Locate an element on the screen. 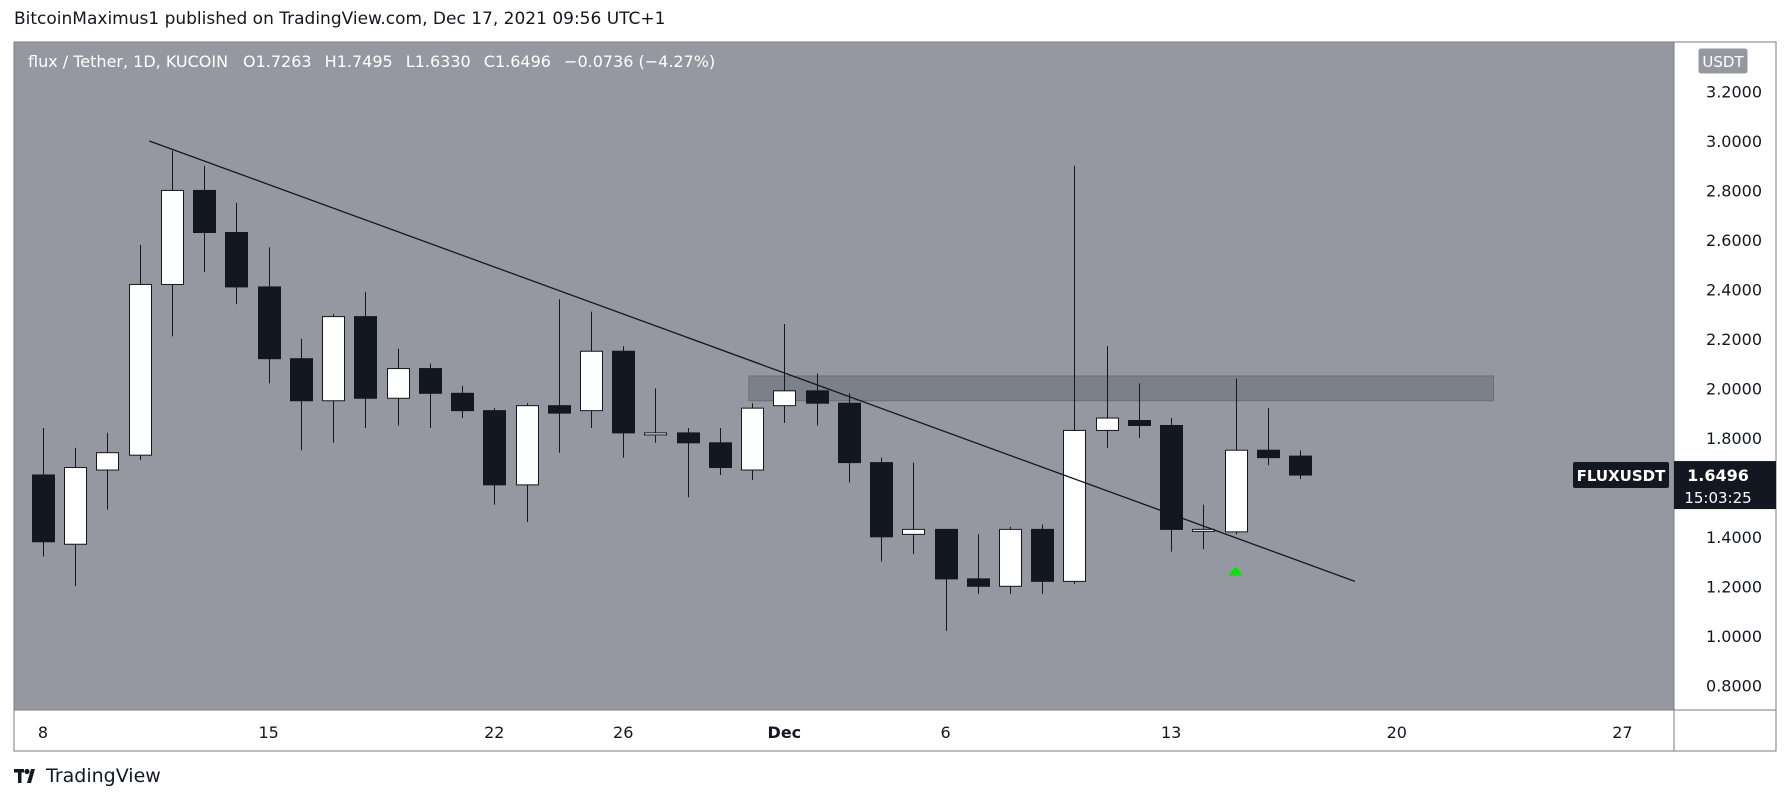  y-tick-label: 3.0000 is located at coordinates (1734, 141).